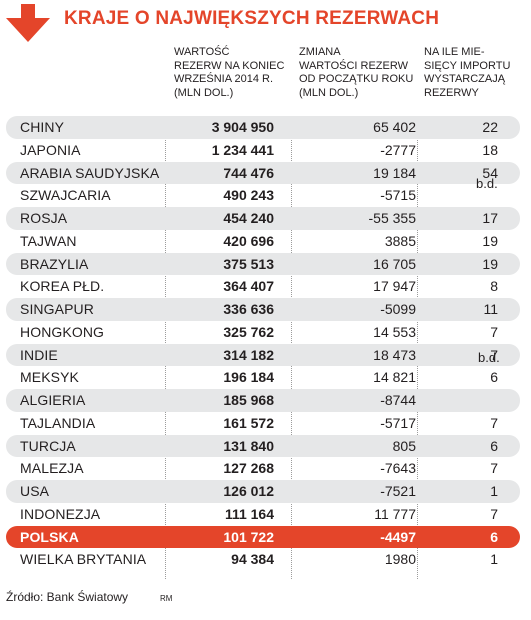 The width and height of the screenshot is (531, 620). I want to click on reserves-cell: 161 572, so click(248, 422).